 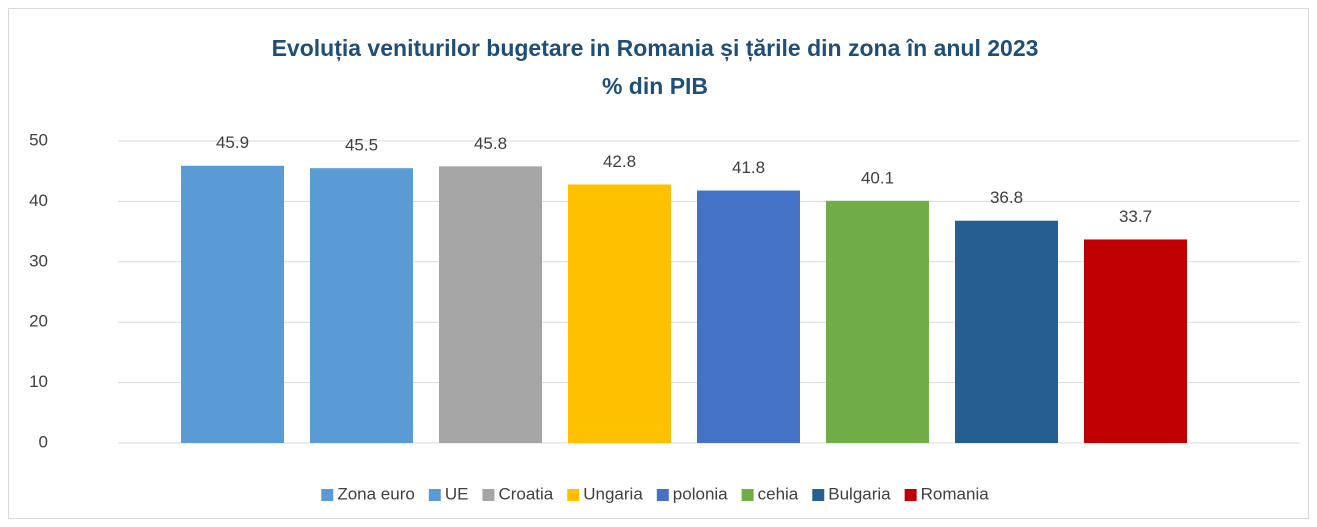 What do you see at coordinates (613, 493) in the screenshot?
I see `legend-label: Ungaria` at bounding box center [613, 493].